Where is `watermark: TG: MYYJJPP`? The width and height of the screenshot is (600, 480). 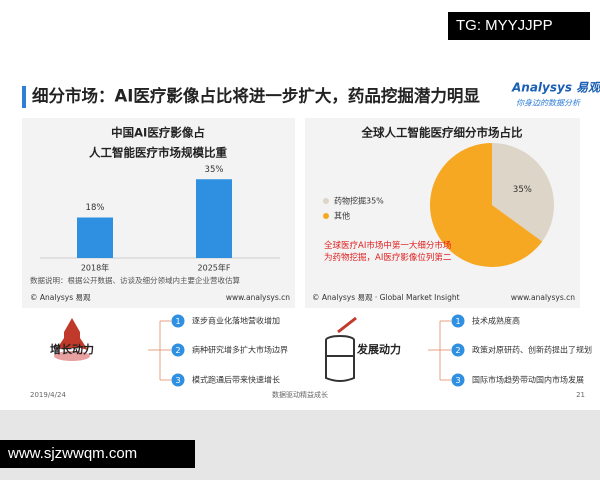 watermark: TG: MYYJJPP is located at coordinates (519, 26).